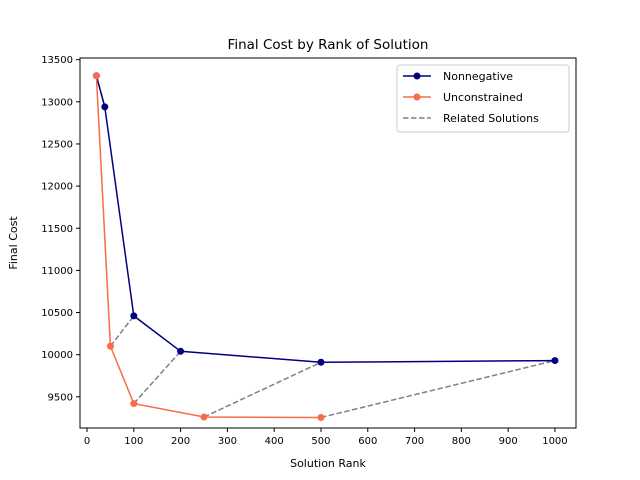 This screenshot has height=480, width=640. I want to click on x-tick-label: 700, so click(414, 441).